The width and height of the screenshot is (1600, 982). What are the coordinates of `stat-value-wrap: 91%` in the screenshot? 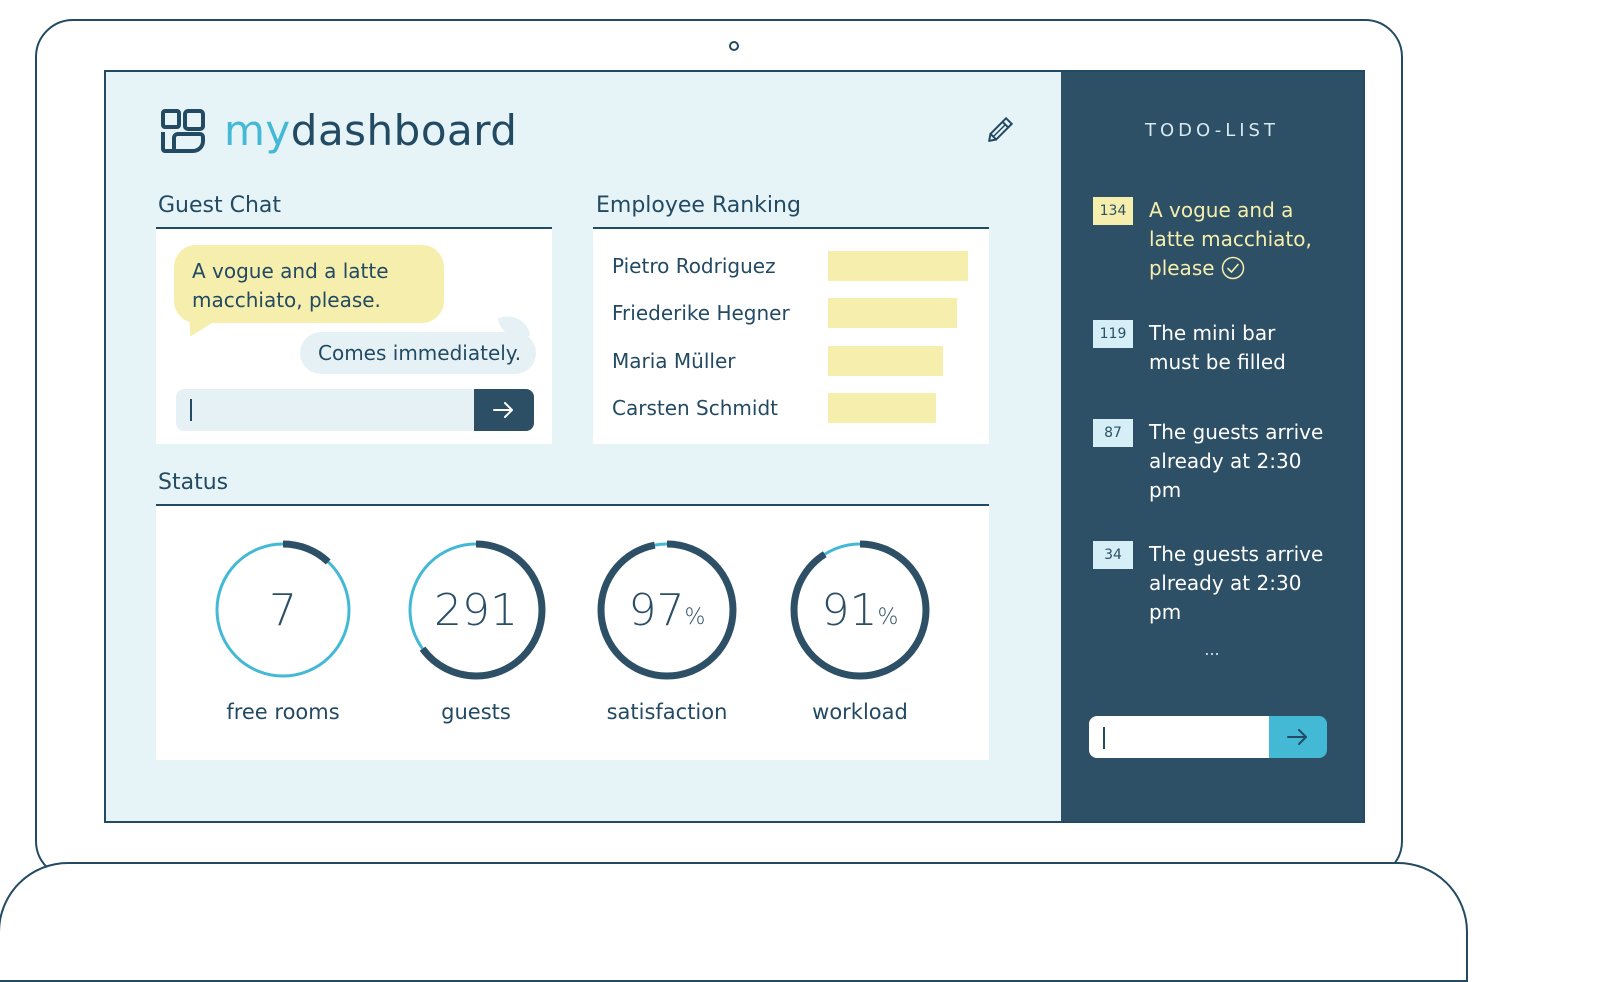 It's located at (860, 610).